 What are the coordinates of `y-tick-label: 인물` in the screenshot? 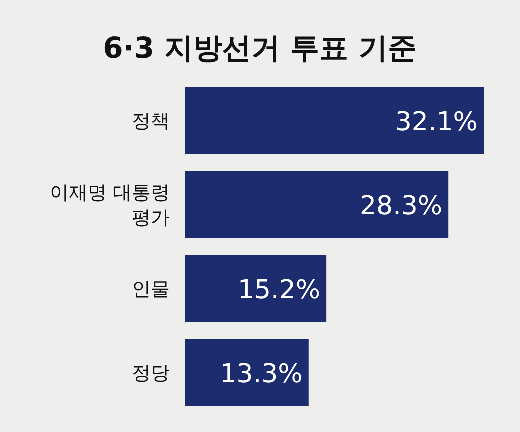 It's located at (151, 289).